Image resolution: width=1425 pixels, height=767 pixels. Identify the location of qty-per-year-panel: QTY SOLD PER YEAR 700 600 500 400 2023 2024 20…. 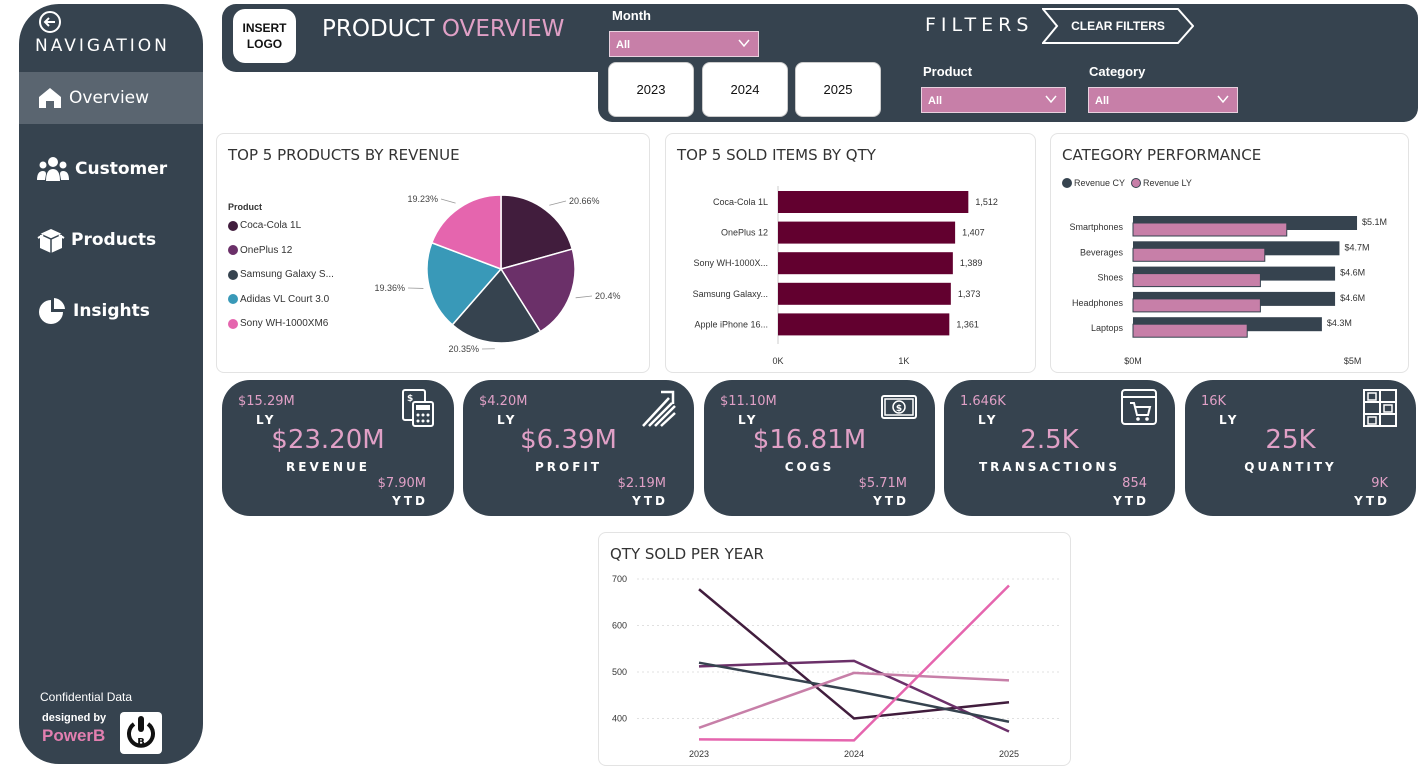
(834, 649).